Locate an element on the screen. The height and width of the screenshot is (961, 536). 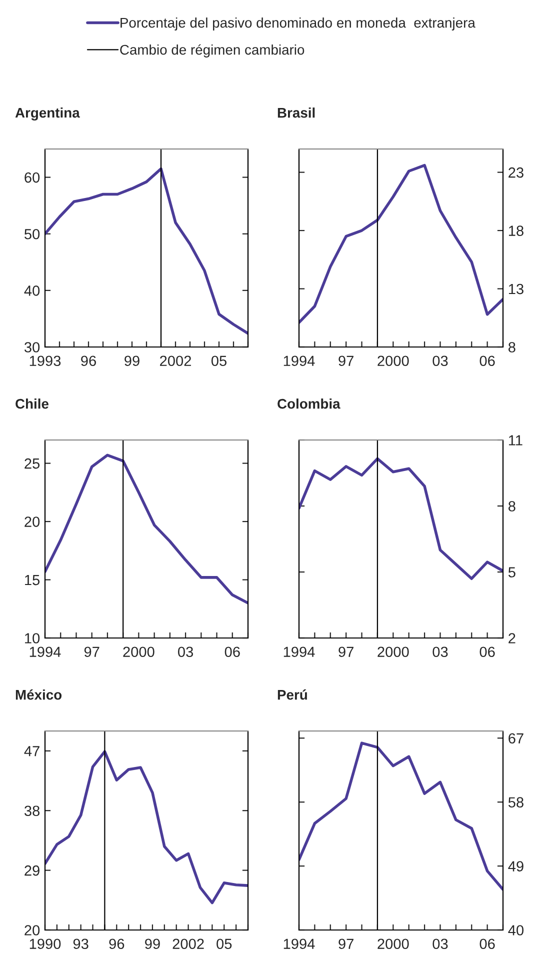
y-tick-label: 23 is located at coordinates (516, 172).